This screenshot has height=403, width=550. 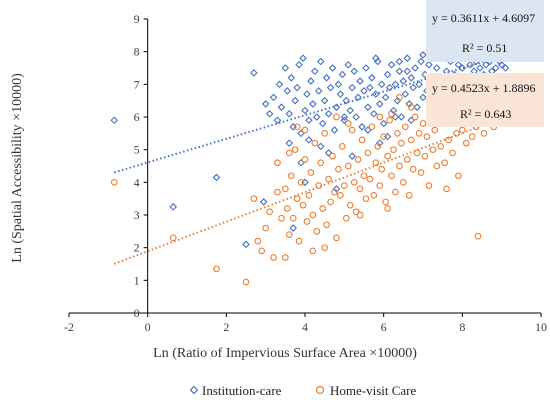 What do you see at coordinates (137, 52) in the screenshot?
I see `y-tick-label: 8` at bounding box center [137, 52].